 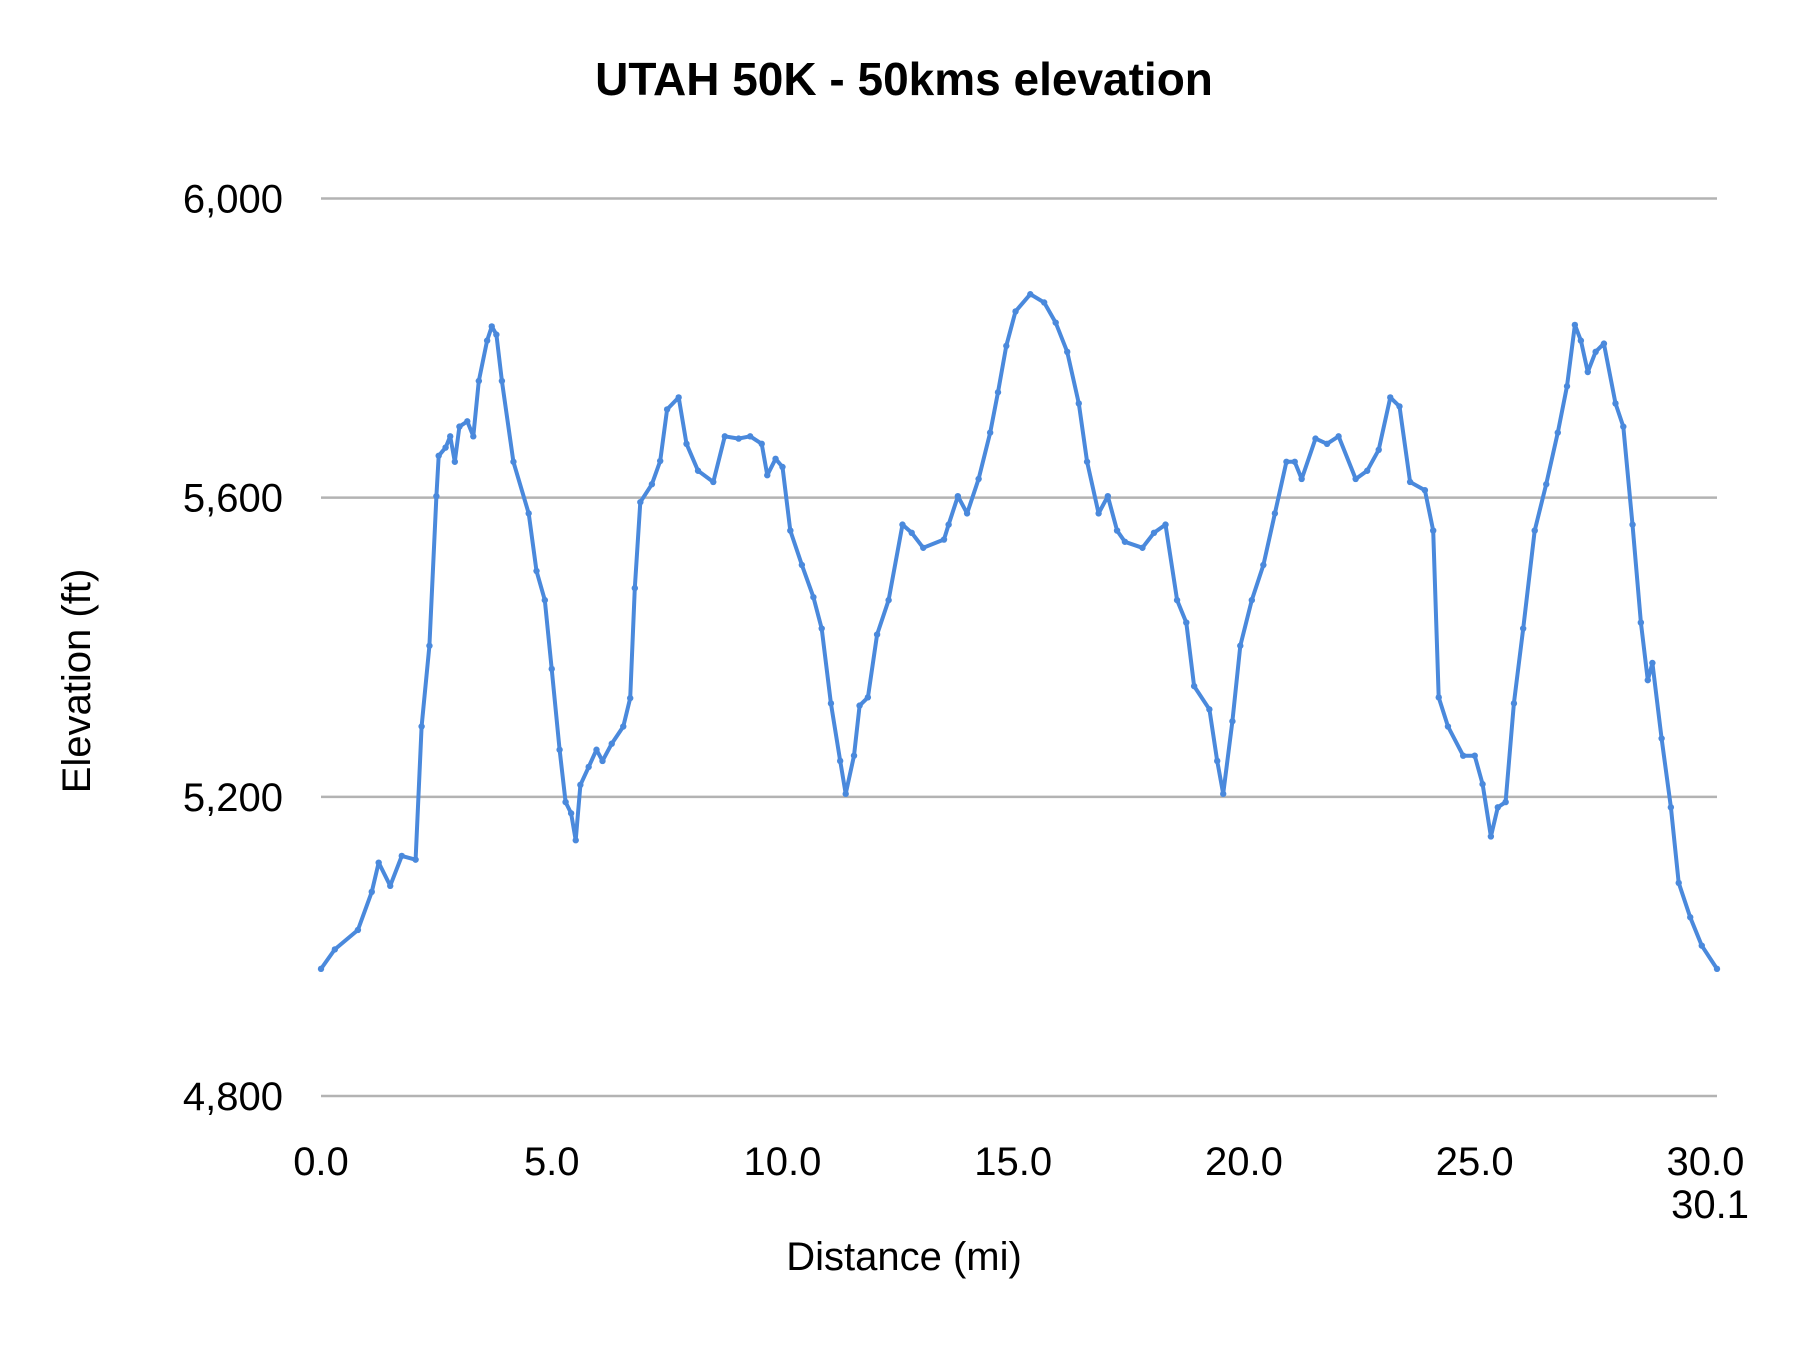 What do you see at coordinates (1244, 1162) in the screenshot?
I see `x-tick-label: 20.0` at bounding box center [1244, 1162].